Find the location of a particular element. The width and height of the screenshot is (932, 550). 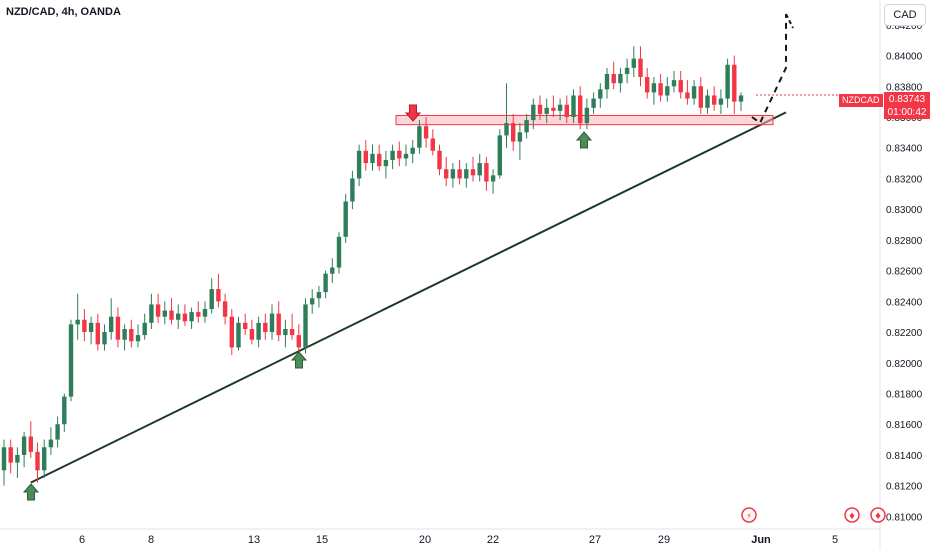

price-tick-label: 0.81400 is located at coordinates (904, 456).